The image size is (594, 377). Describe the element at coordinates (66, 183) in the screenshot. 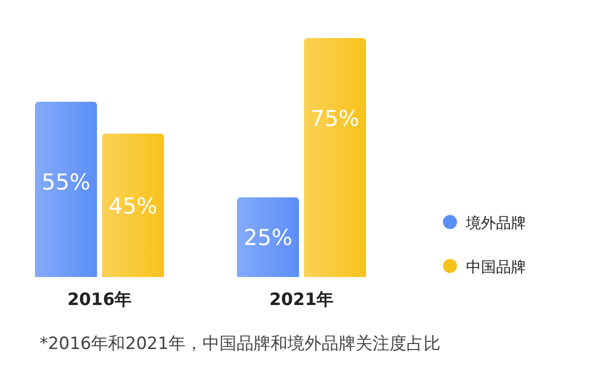

I see `data-label: 55%` at that location.